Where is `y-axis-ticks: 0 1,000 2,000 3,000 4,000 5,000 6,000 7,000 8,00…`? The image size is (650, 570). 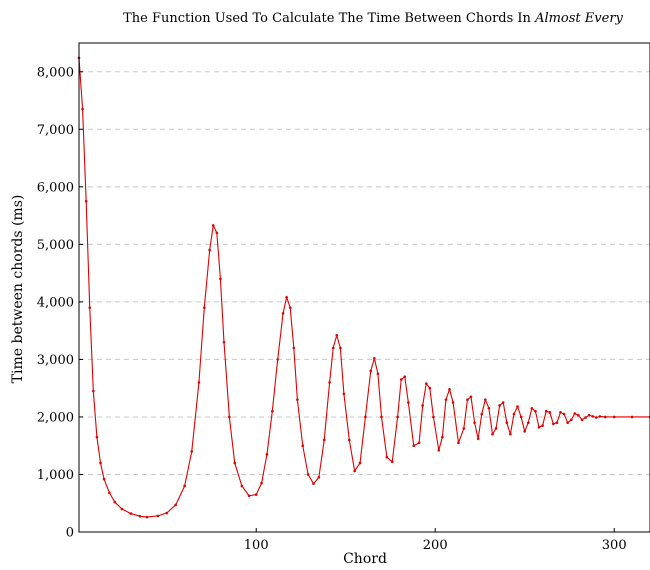
y-axis-ticks: 0 1,000 2,000 3,000 4,000 5,000 6,000 7,000 8,00… is located at coordinates (60, 303).